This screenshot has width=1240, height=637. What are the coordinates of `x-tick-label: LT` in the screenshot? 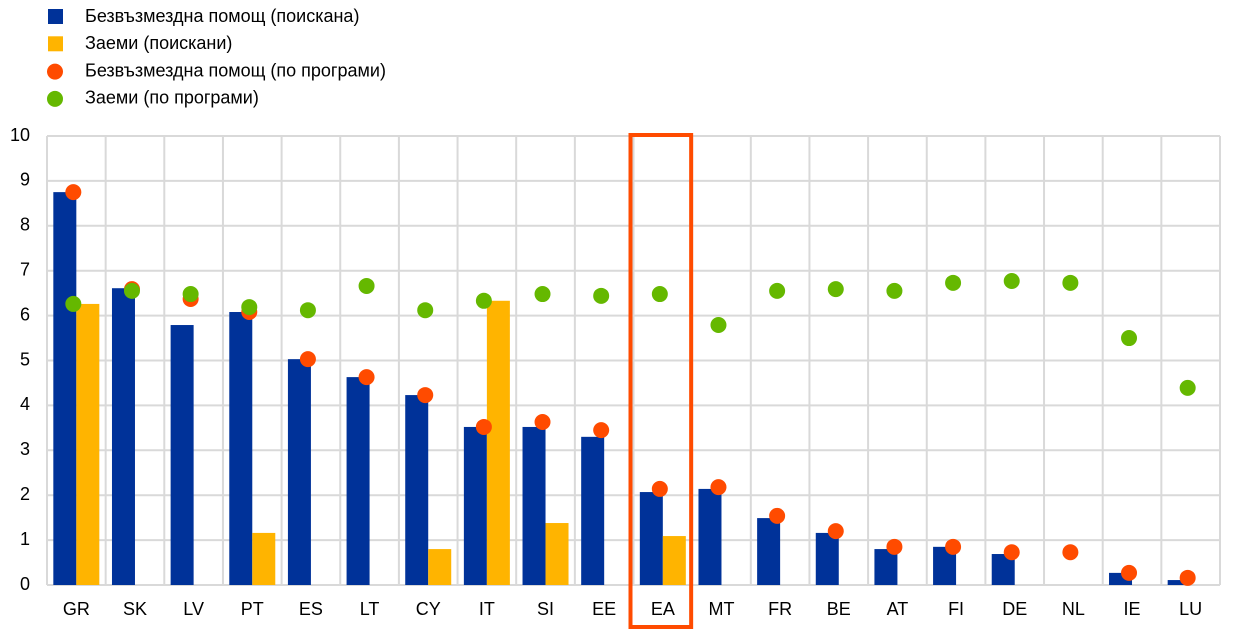 It's located at (370, 609).